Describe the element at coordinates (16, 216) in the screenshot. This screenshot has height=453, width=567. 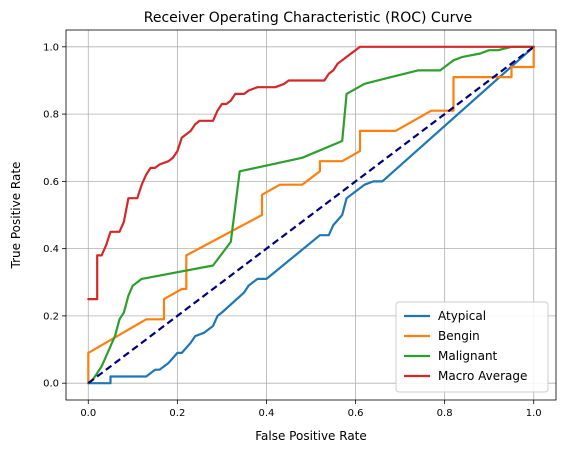
I see `y-axis-title: True Positive Rate` at that location.